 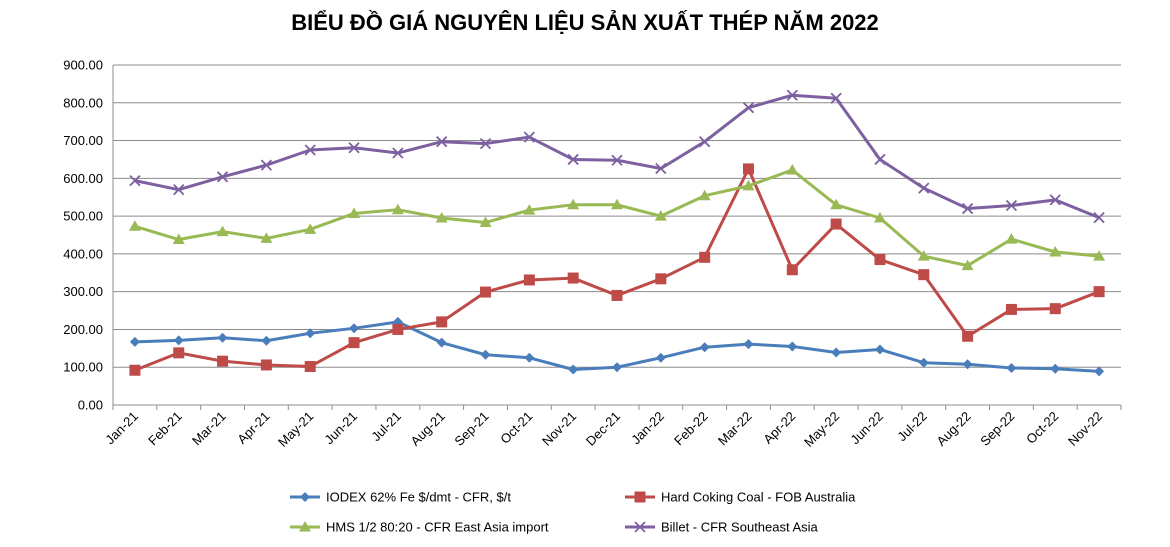 What do you see at coordinates (419, 527) in the screenshot?
I see `legend-item: HMS 1/2 80:20 - CFR East Asia import` at bounding box center [419, 527].